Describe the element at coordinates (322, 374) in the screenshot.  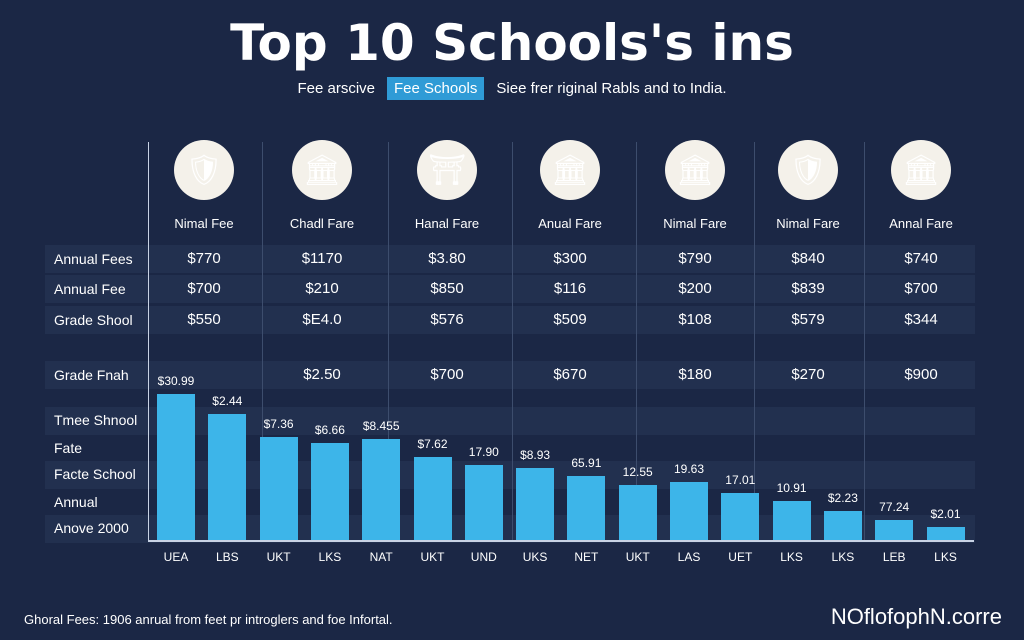
I see `table-cell: $2.50` at that location.